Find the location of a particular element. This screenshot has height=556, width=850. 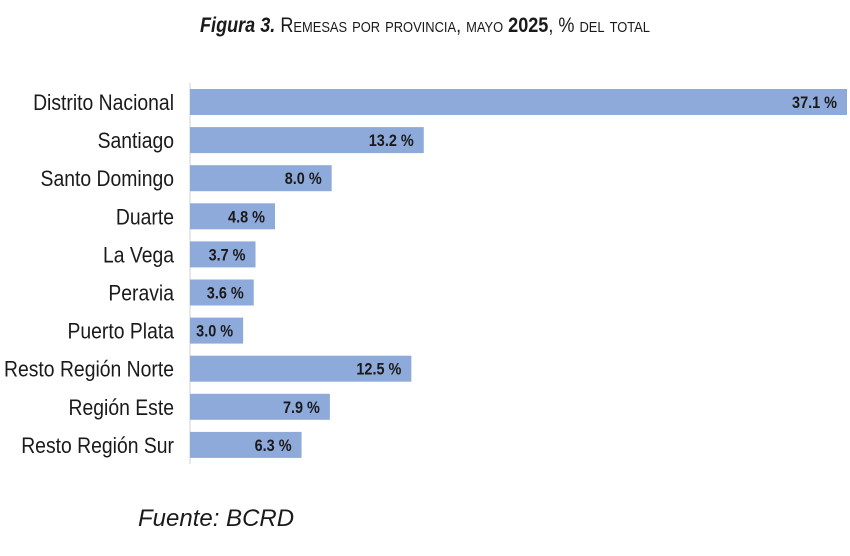

category-label: La Vega is located at coordinates (138, 255).